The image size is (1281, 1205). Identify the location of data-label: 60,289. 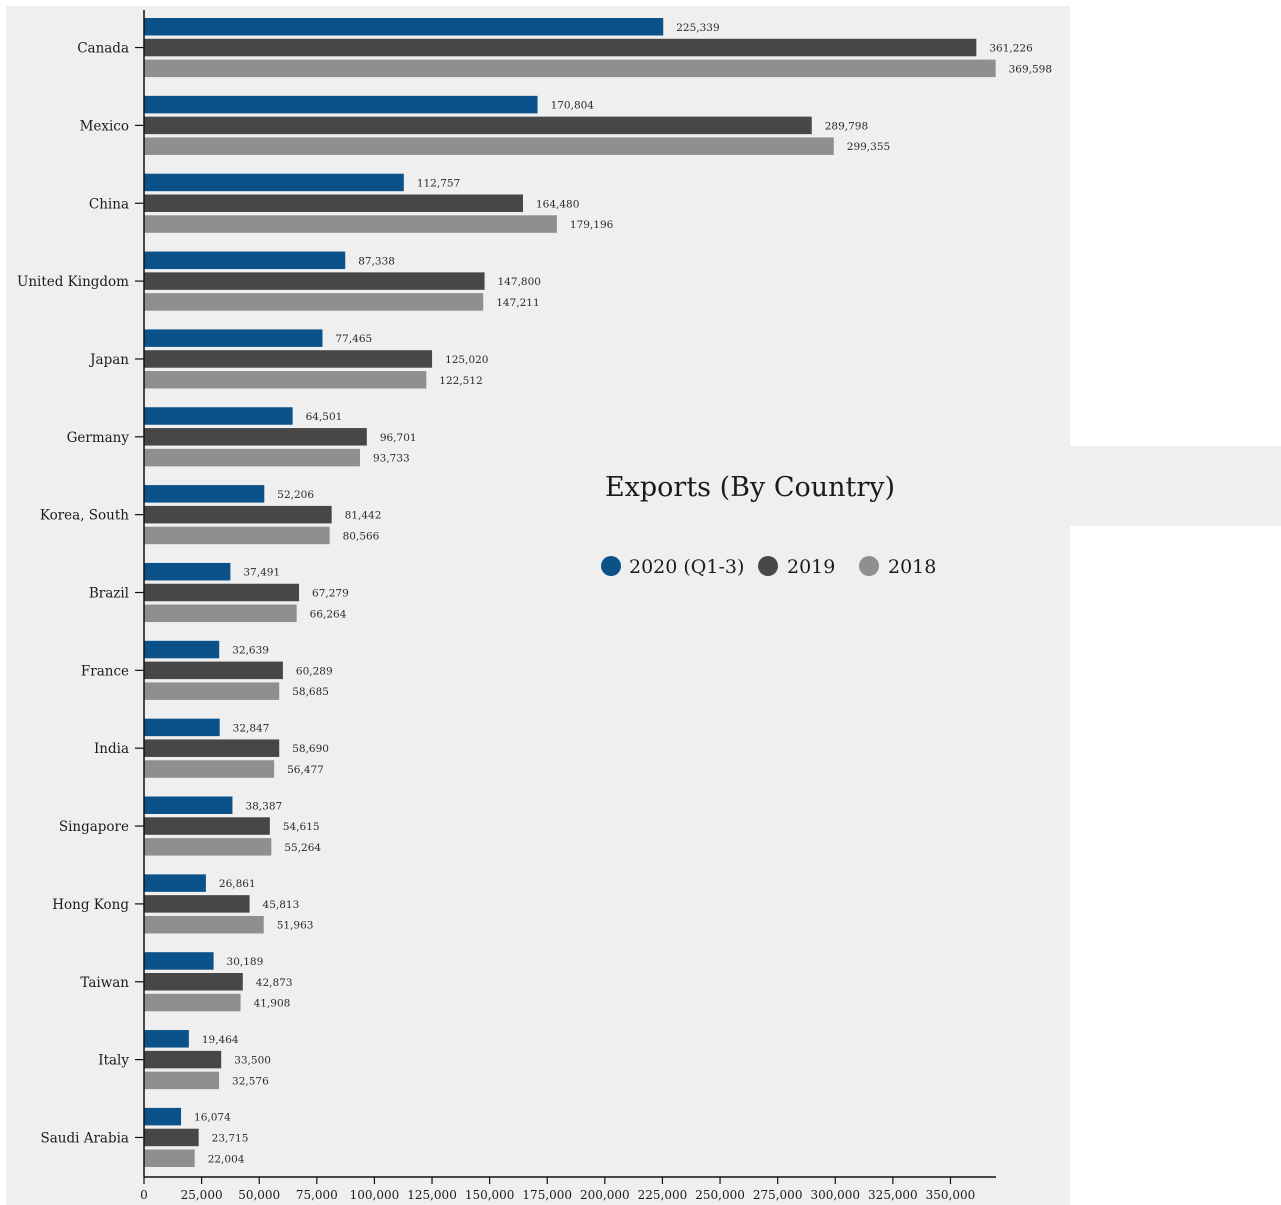
(314, 671).